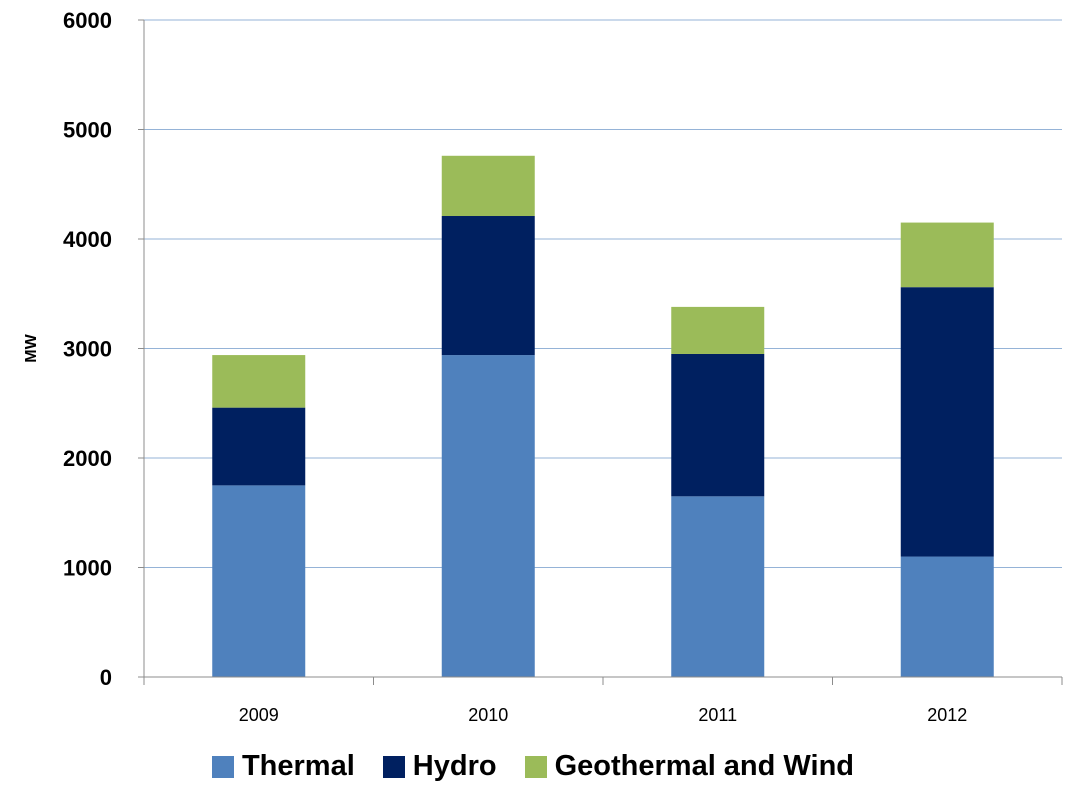 The height and width of the screenshot is (789, 1066). I want to click on x-tick-labels: 2009 2010 2011 2012, so click(603, 715).